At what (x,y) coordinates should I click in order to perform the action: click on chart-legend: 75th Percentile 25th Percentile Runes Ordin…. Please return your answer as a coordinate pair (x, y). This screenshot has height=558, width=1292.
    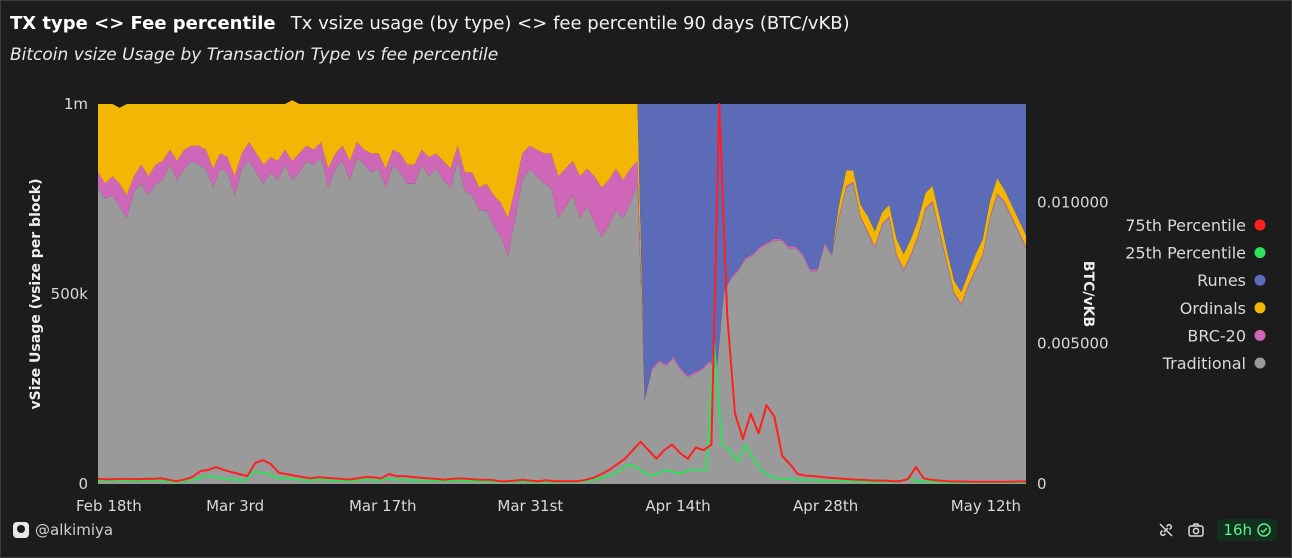
    Looking at the image, I should click on (1195, 294).